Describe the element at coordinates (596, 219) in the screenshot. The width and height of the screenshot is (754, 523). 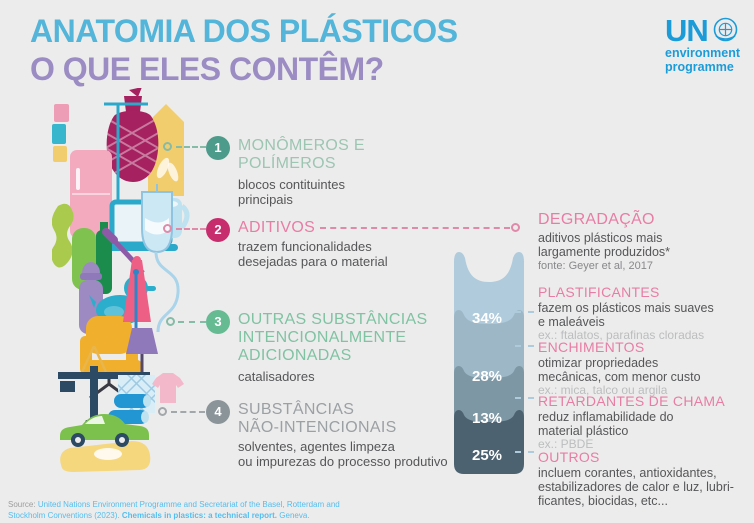
I see `degradacao-heading: DEGRADAÇÃO` at that location.